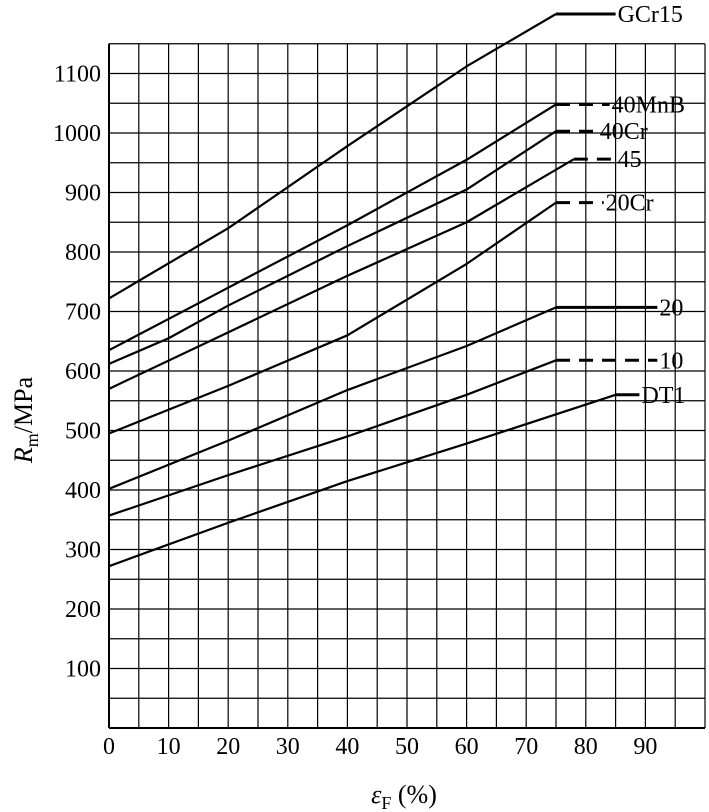 This screenshot has height=812, width=709. Describe the element at coordinates (83, 253) in the screenshot. I see `y-tick-label: 800` at that location.